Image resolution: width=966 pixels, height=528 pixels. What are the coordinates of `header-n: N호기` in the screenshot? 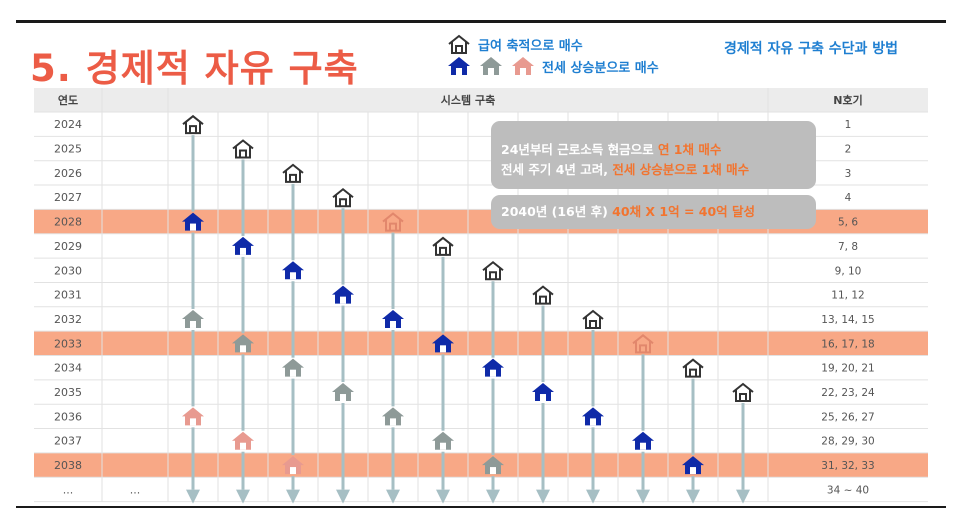 It's located at (847, 100).